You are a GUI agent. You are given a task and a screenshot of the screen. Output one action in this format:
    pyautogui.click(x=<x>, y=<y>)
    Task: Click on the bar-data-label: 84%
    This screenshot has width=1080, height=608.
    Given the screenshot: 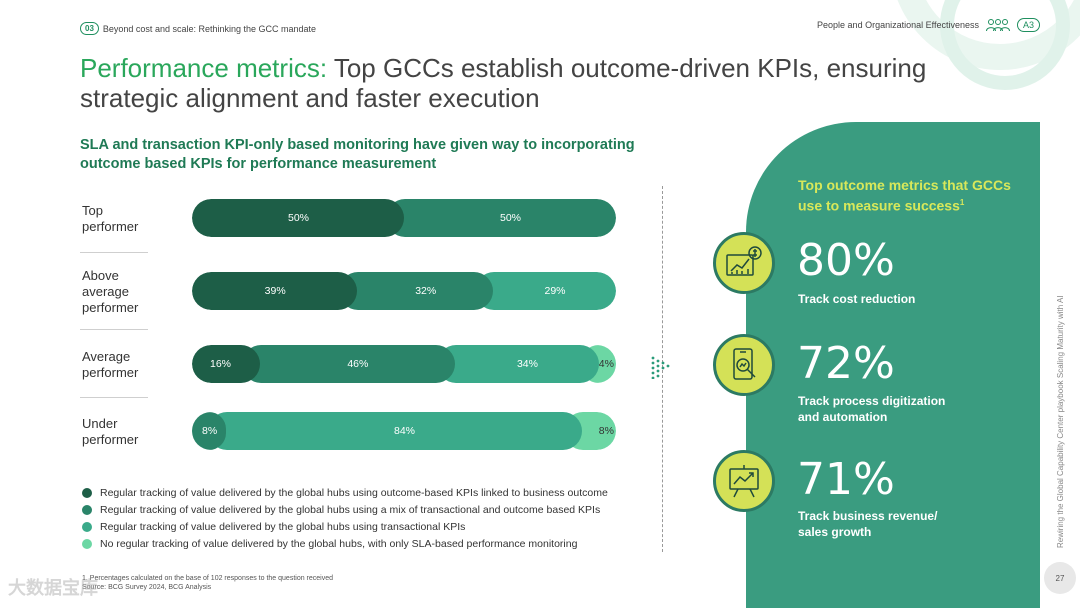 What is the action you would take?
    pyautogui.click(x=404, y=431)
    